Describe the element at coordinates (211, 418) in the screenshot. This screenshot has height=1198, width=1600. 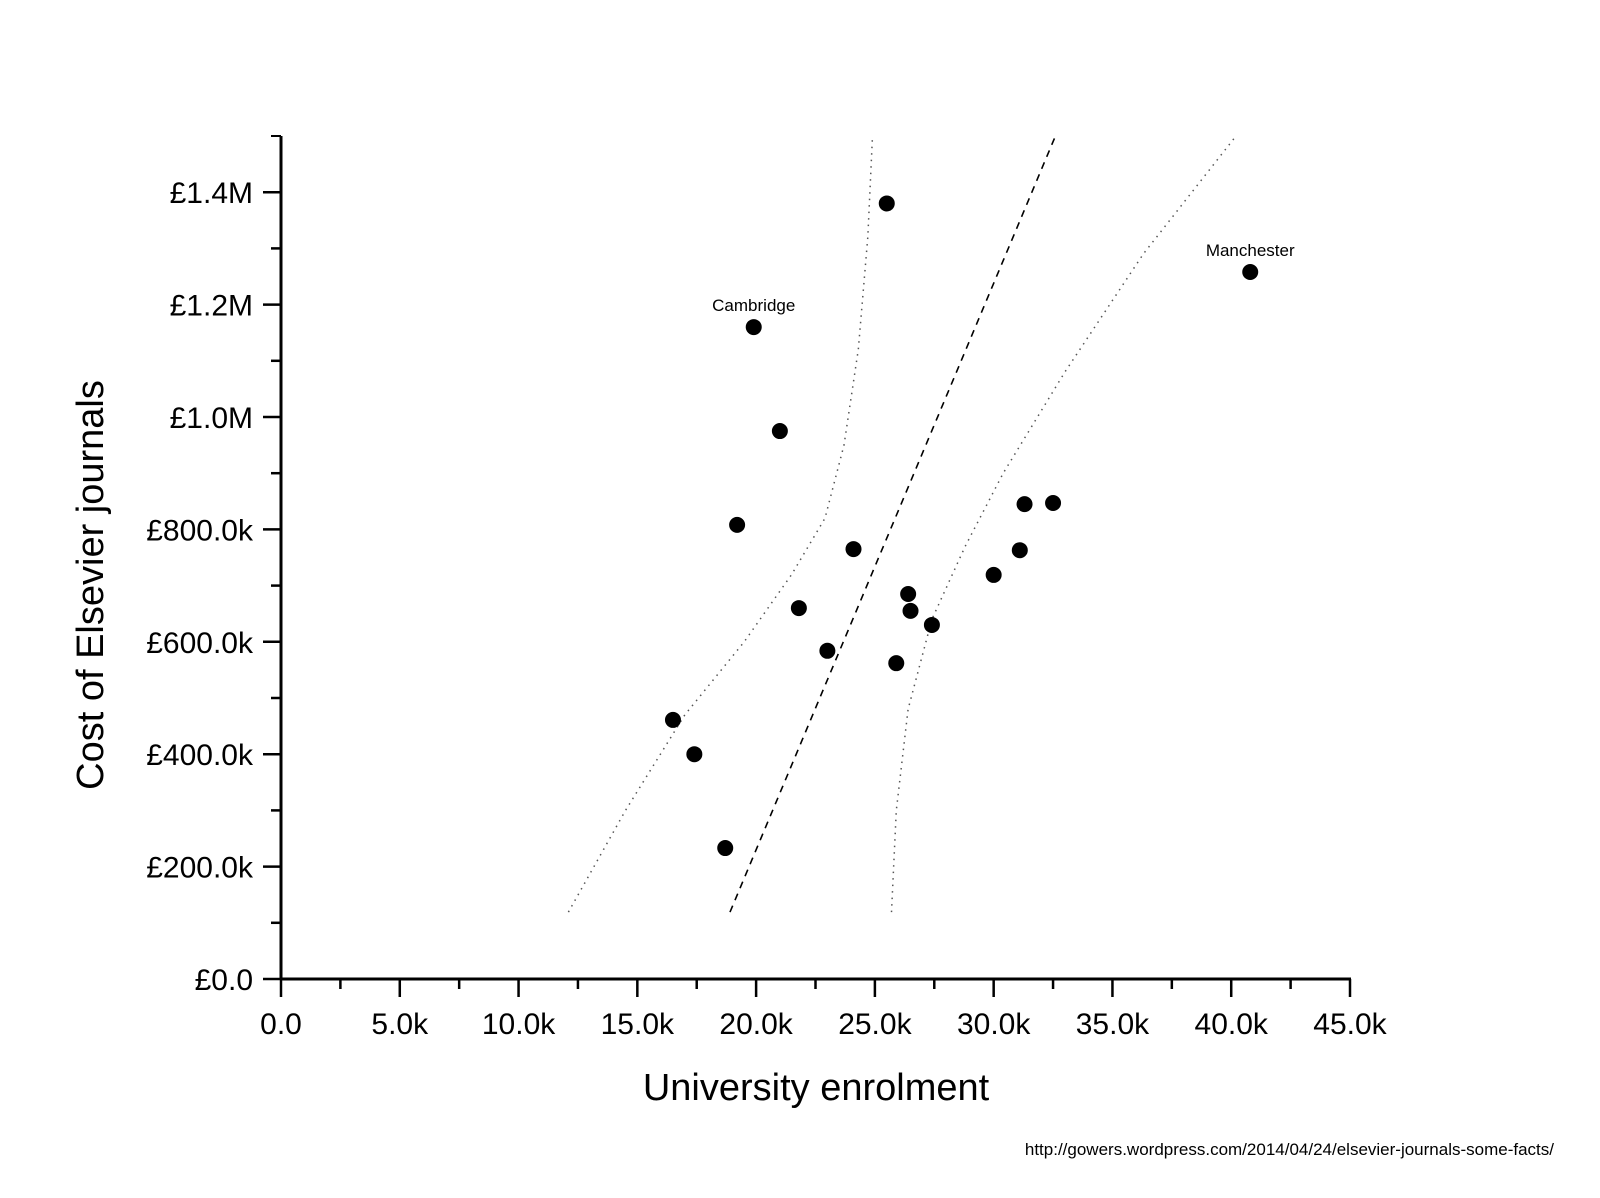
I see `y-tick-label: £1.0M` at that location.